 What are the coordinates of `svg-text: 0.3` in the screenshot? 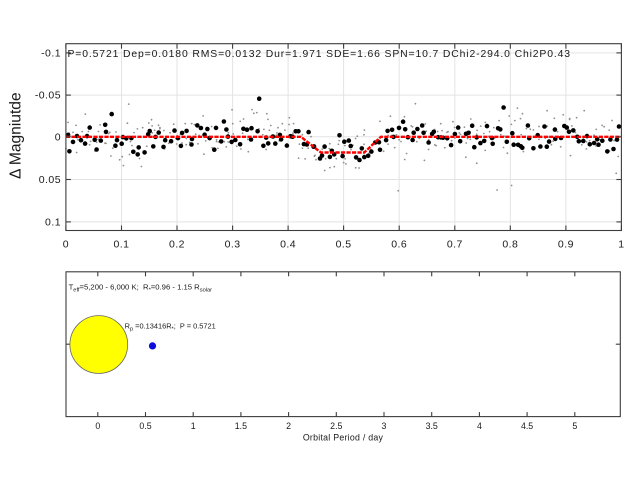 It's located at (233, 245).